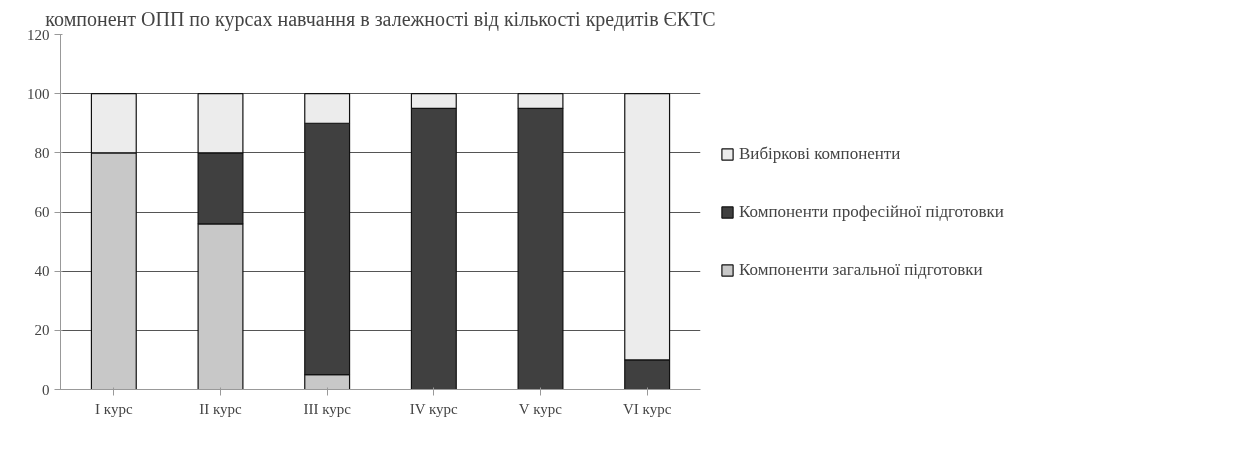 The image size is (1258, 466). What do you see at coordinates (38, 93) in the screenshot?
I see `y-tick-label: 100` at bounding box center [38, 93].